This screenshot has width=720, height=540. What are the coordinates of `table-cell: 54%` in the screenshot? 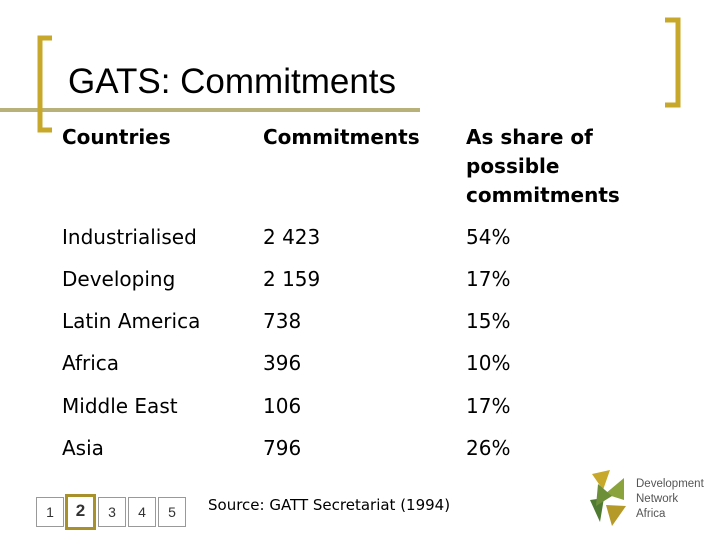 It's located at (488, 237).